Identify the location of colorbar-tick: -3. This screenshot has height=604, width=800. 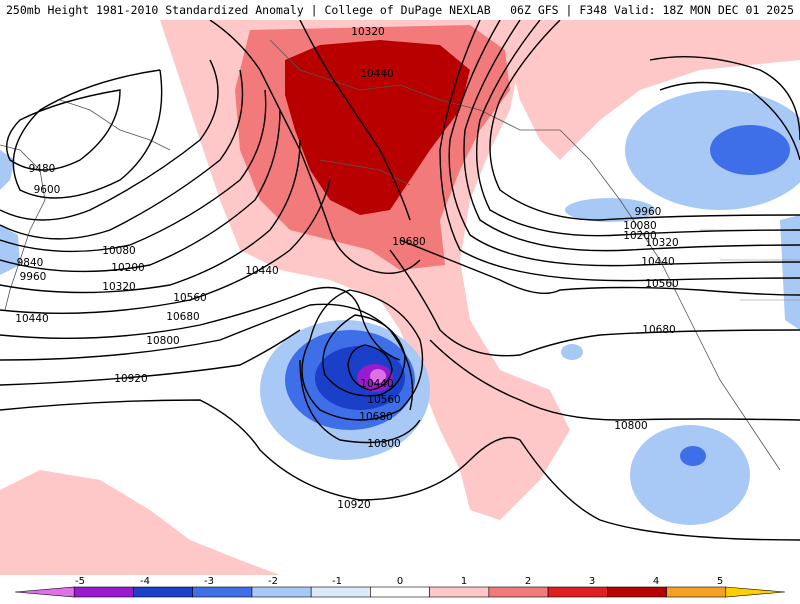
(209, 581).